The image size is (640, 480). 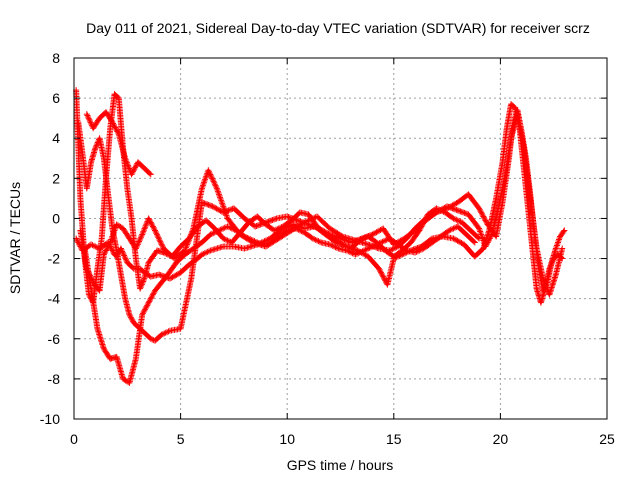 I want to click on y-tick-label: -8, so click(x=54, y=379).